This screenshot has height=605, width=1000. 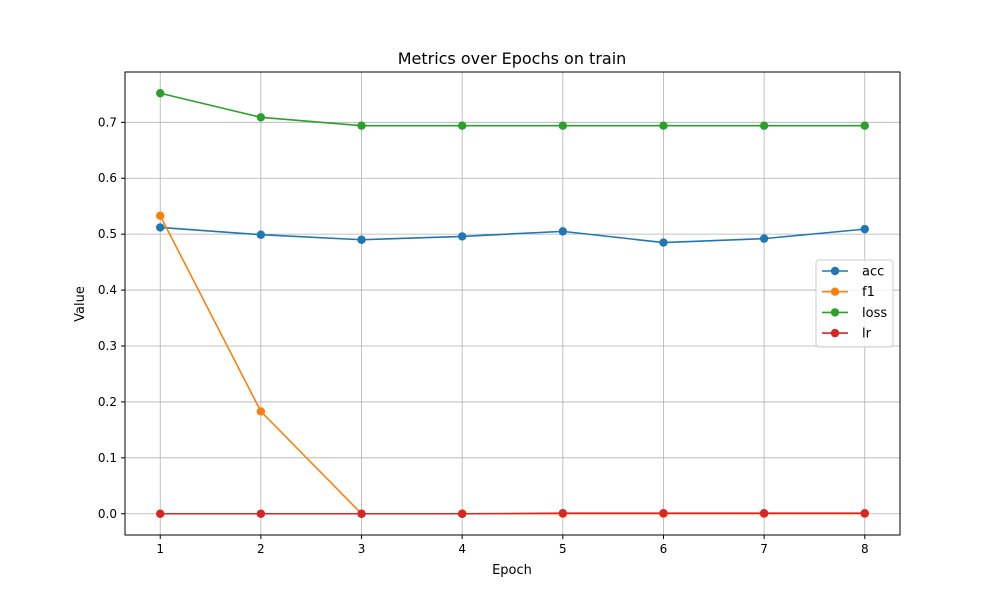 What do you see at coordinates (261, 549) in the screenshot?
I see `x-tick-label: 2` at bounding box center [261, 549].